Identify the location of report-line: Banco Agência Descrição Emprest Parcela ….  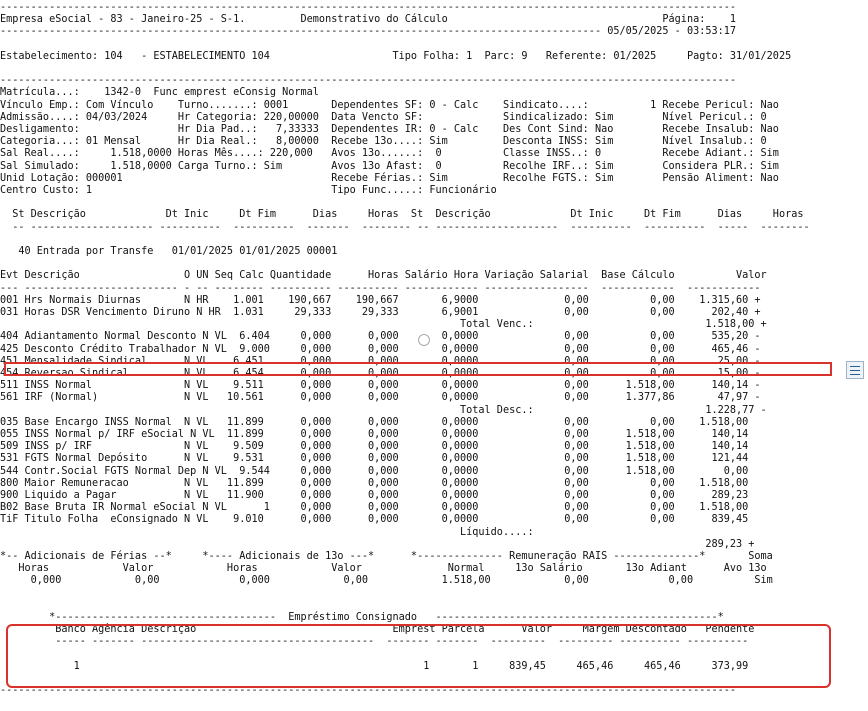
(377, 630).